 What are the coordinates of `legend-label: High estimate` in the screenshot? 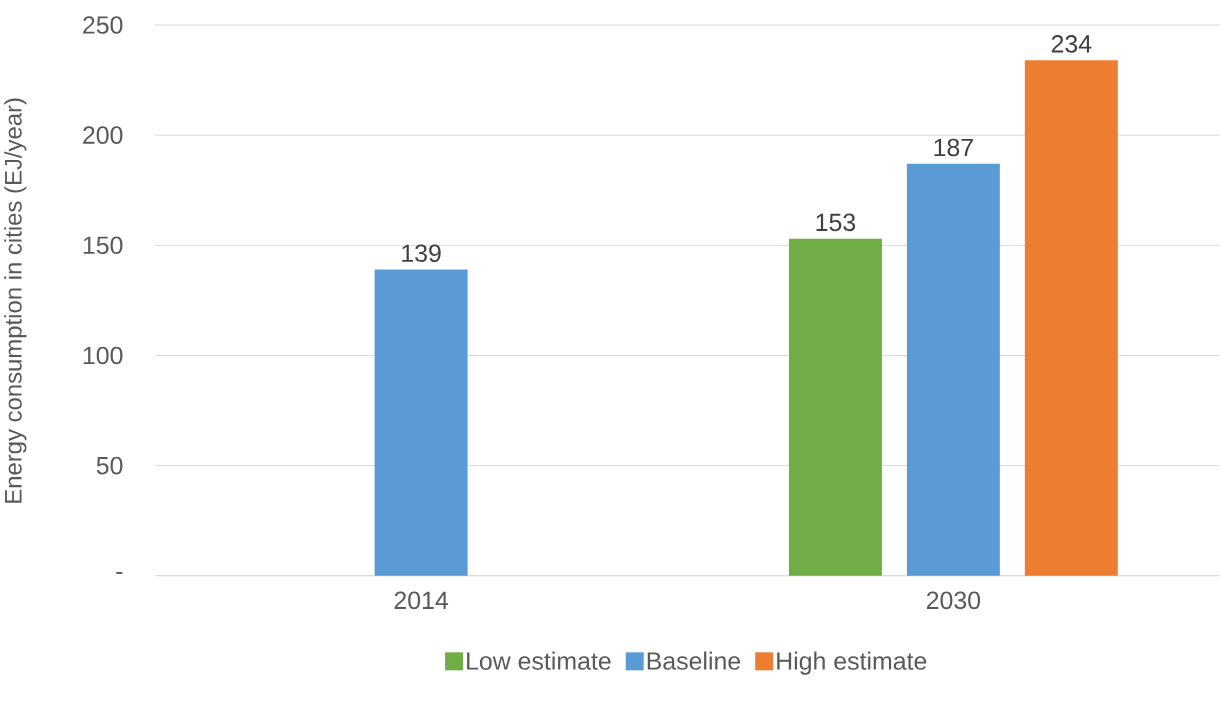 It's located at (852, 663).